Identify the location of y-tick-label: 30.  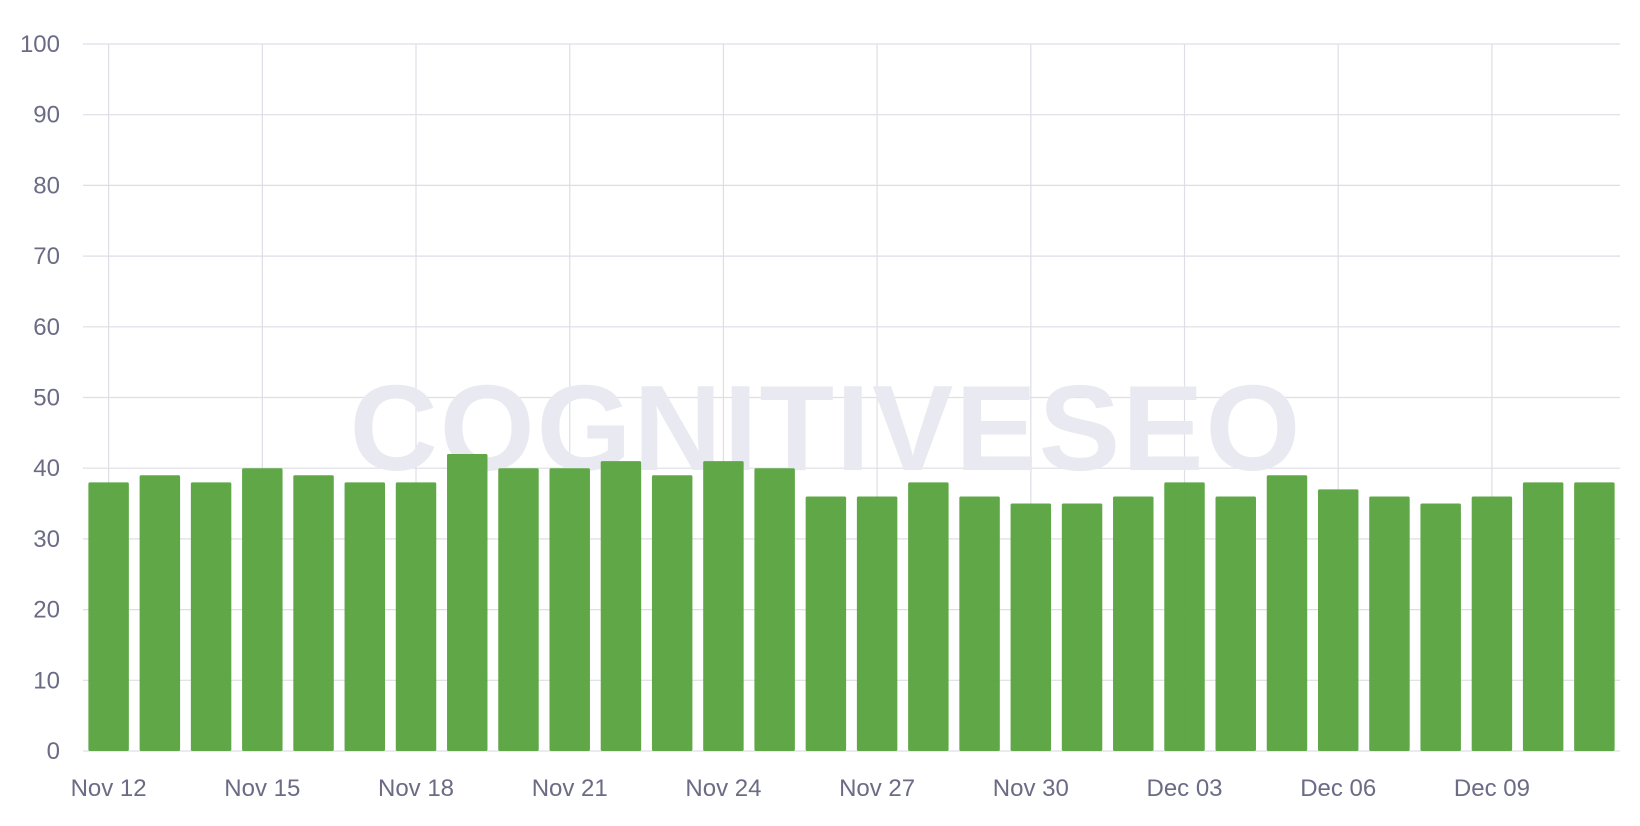
(46, 539).